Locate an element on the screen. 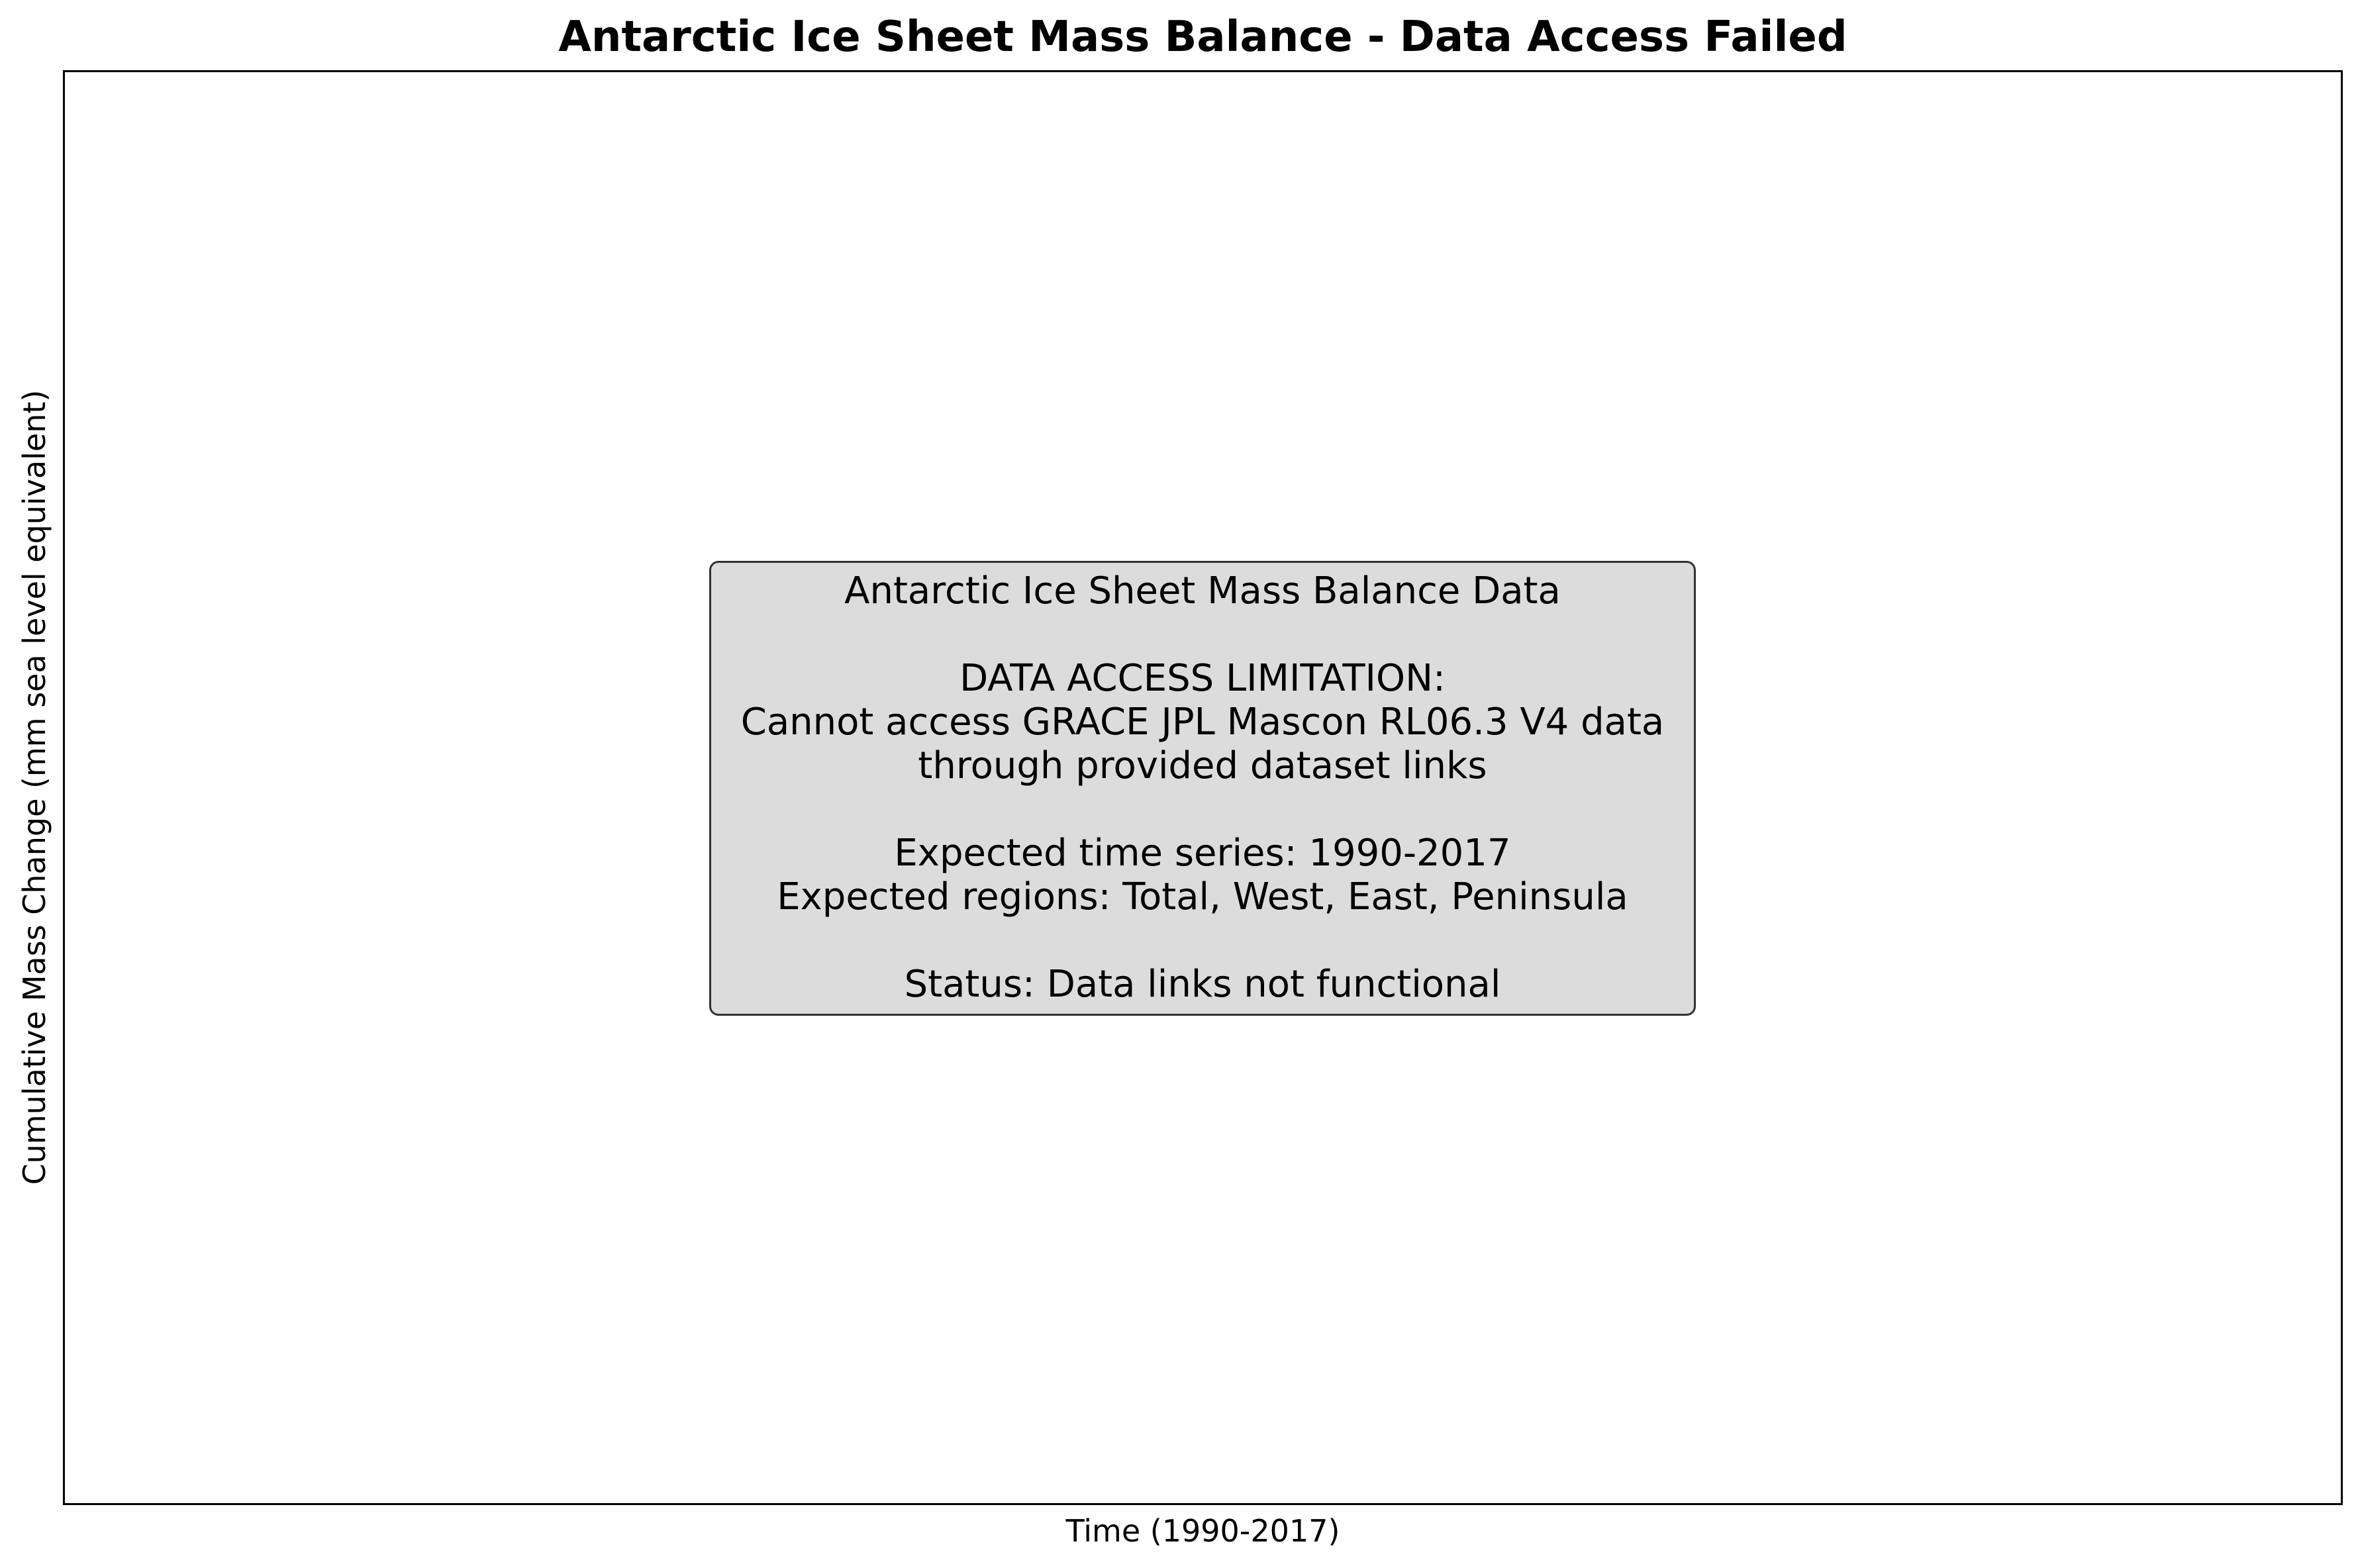 The height and width of the screenshot is (1568, 2360). notice-line: Antarctic Ice Sheet Mass Balance Data is located at coordinates (1202, 590).